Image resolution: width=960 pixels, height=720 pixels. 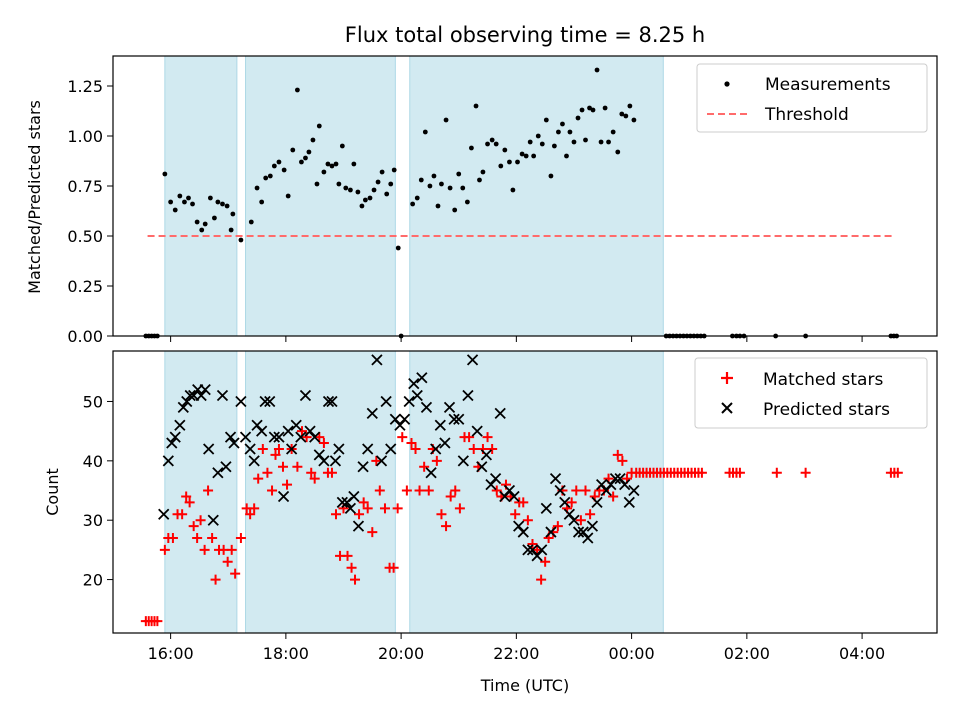 I want to click on x-tick-label: 02:00, so click(x=747, y=653).